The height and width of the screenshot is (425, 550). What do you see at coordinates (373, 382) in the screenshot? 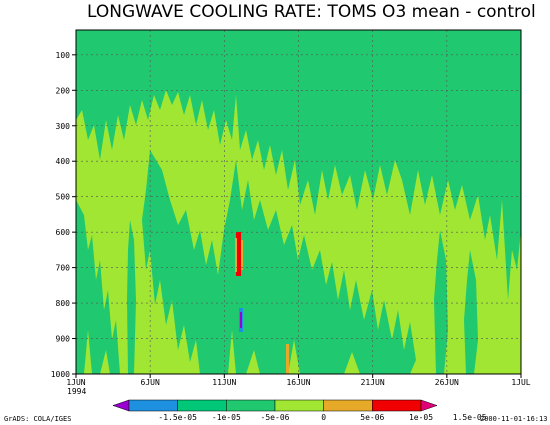
I see `x-tick-label: 21JUN` at bounding box center [373, 382].